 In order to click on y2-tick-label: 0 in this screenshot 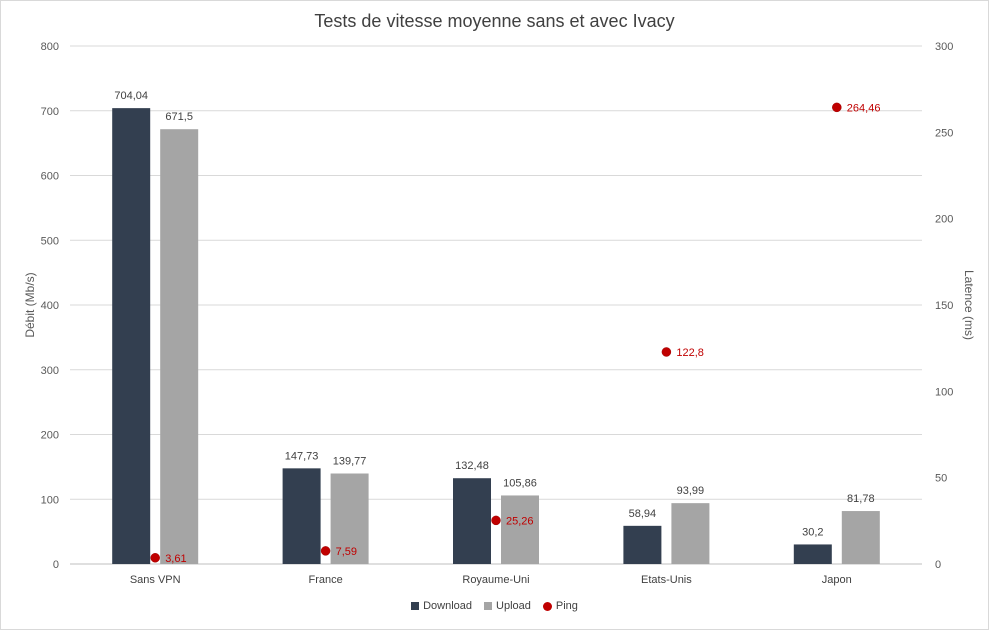, I will do `click(938, 565)`.